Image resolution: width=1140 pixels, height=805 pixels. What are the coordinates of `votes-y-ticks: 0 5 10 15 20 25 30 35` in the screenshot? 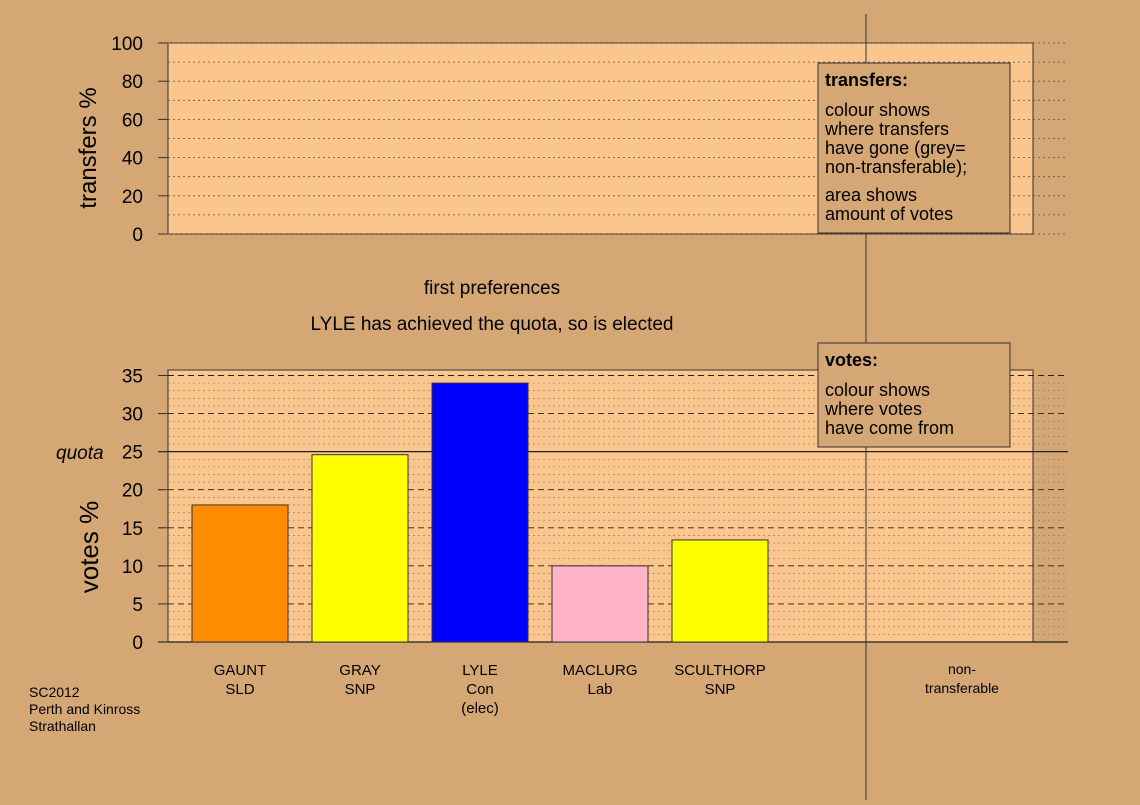 It's located at (145, 510).